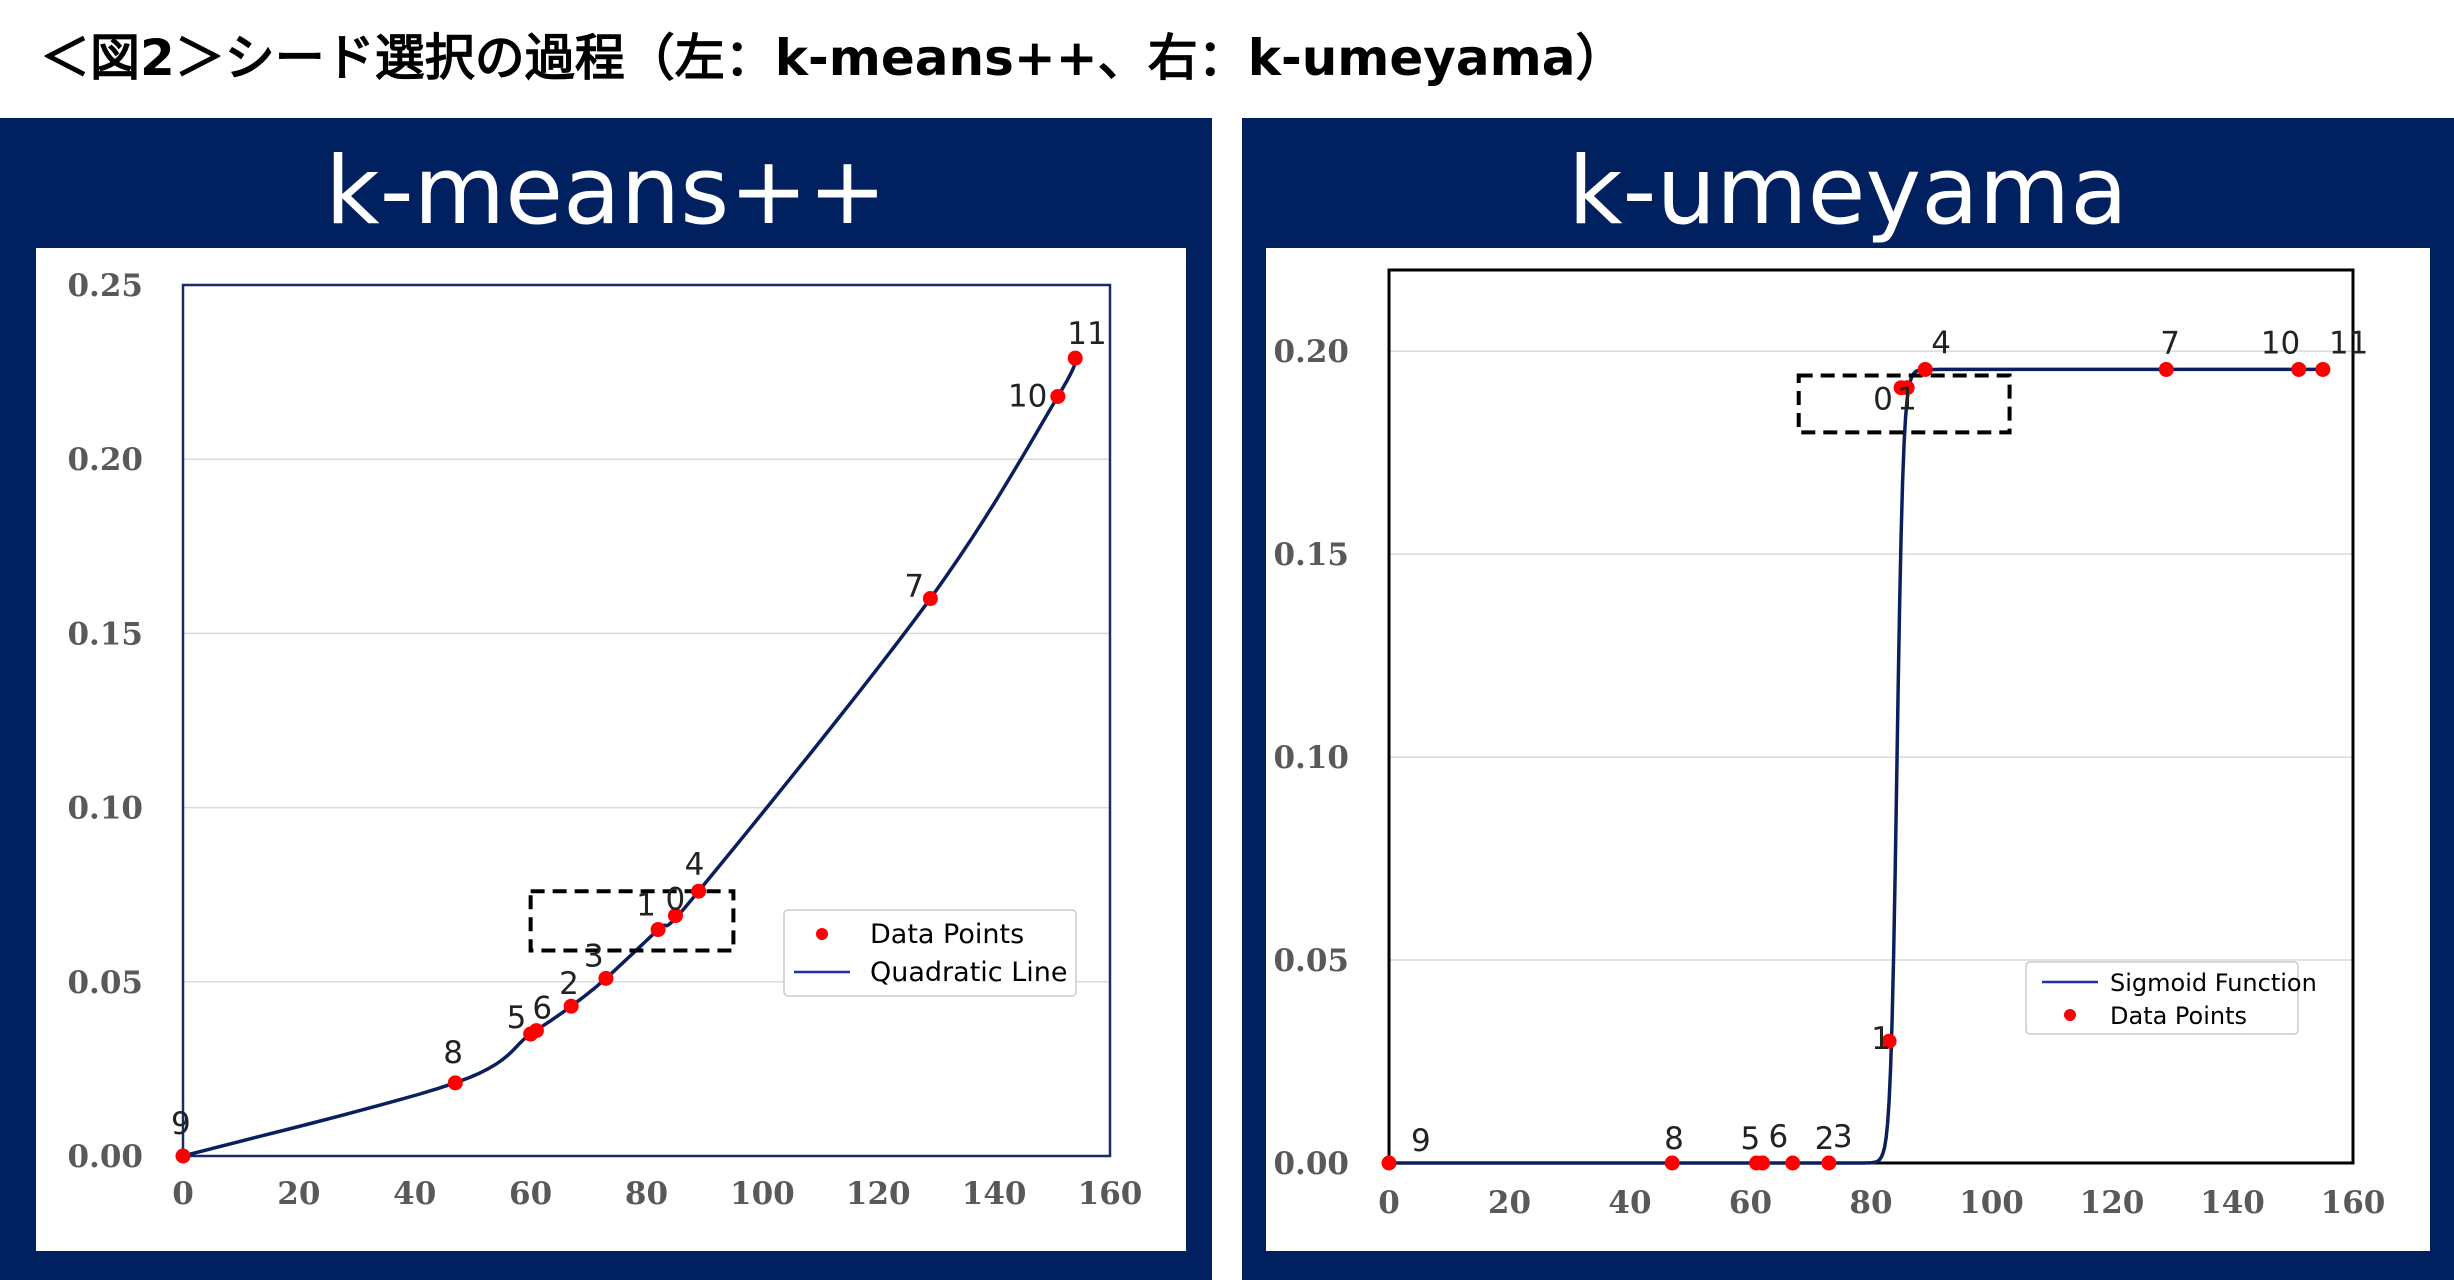 This screenshot has width=2454, height=1280. Describe the element at coordinates (606, 191) in the screenshot. I see `panel-title-kmeans: k-means++` at that location.